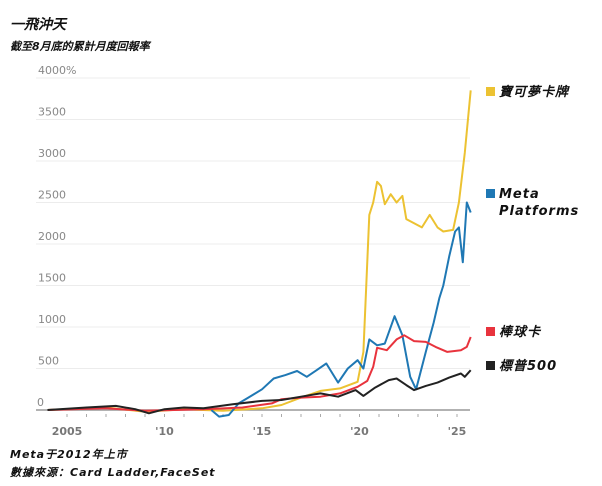  What do you see at coordinates (519, 194) in the screenshot?
I see `legend-label: Meta` at bounding box center [519, 194].